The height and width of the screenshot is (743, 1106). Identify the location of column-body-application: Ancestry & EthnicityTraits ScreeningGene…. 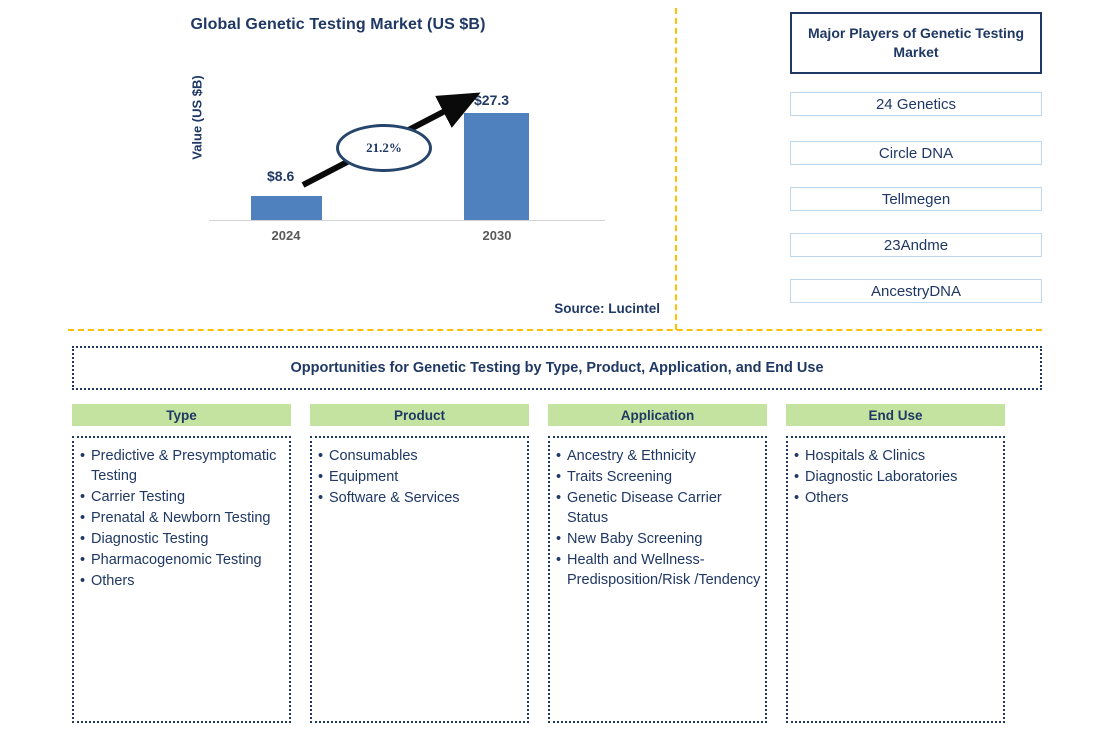
(657, 579).